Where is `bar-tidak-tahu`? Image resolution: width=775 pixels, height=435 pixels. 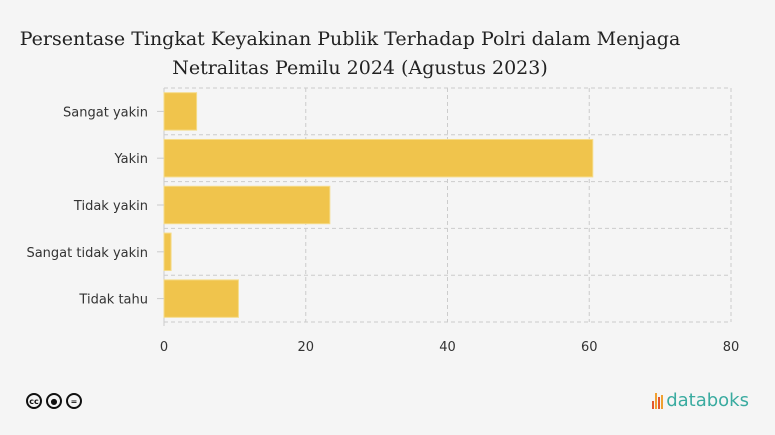
bar-tidak-tahu is located at coordinates (201, 298).